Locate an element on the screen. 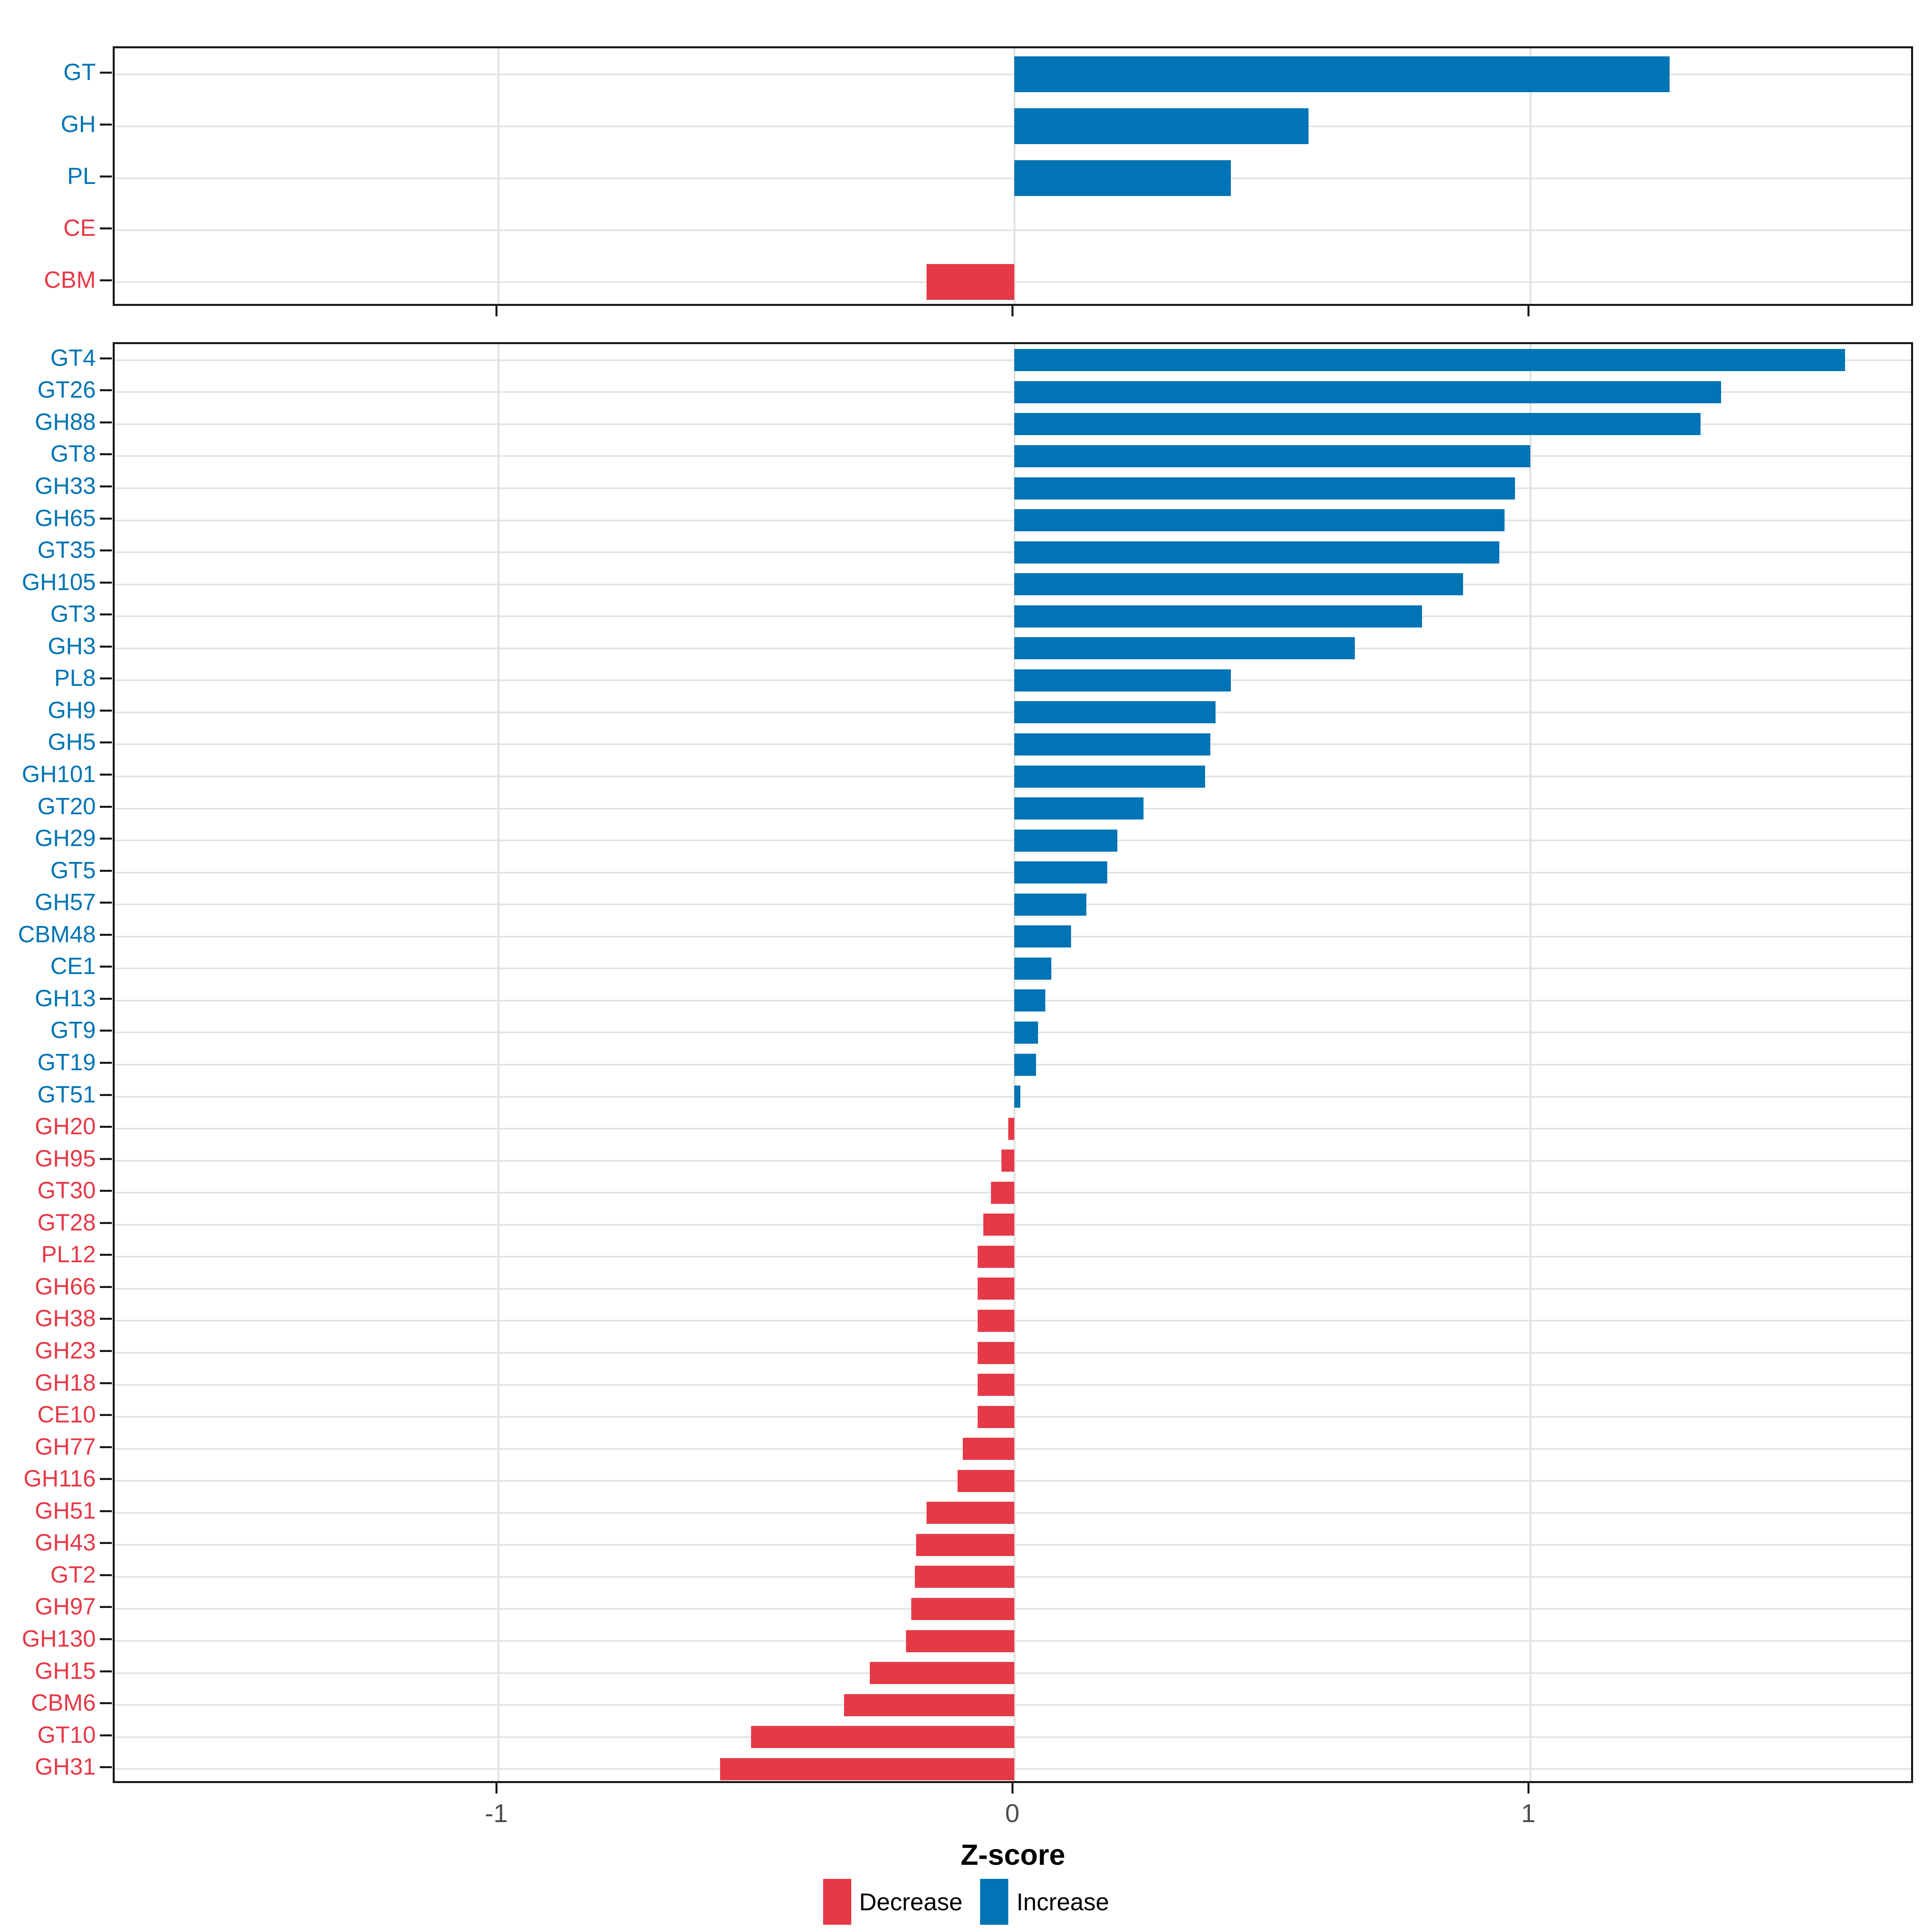  x-tick-label-pos1: 1 is located at coordinates (1528, 1813).